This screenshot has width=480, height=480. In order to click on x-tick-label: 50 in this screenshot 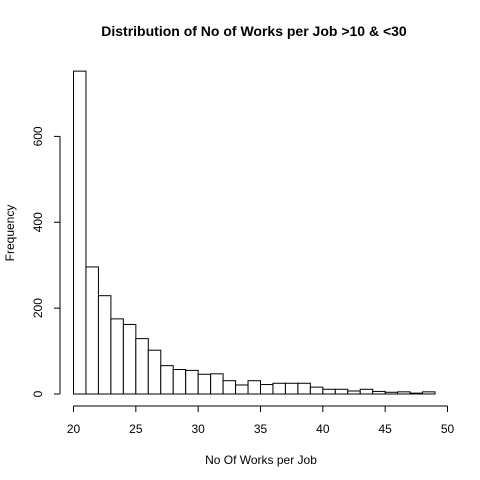, I will do `click(448, 429)`.